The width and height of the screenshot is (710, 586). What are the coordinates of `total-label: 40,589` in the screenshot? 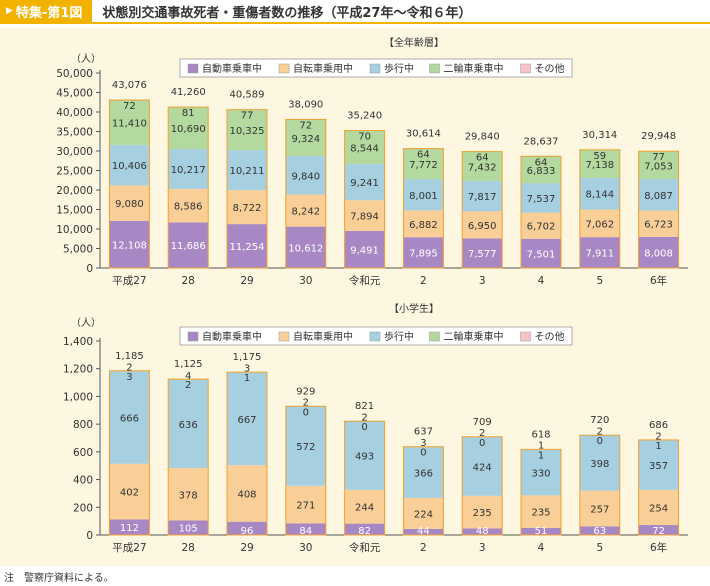 It's located at (247, 95).